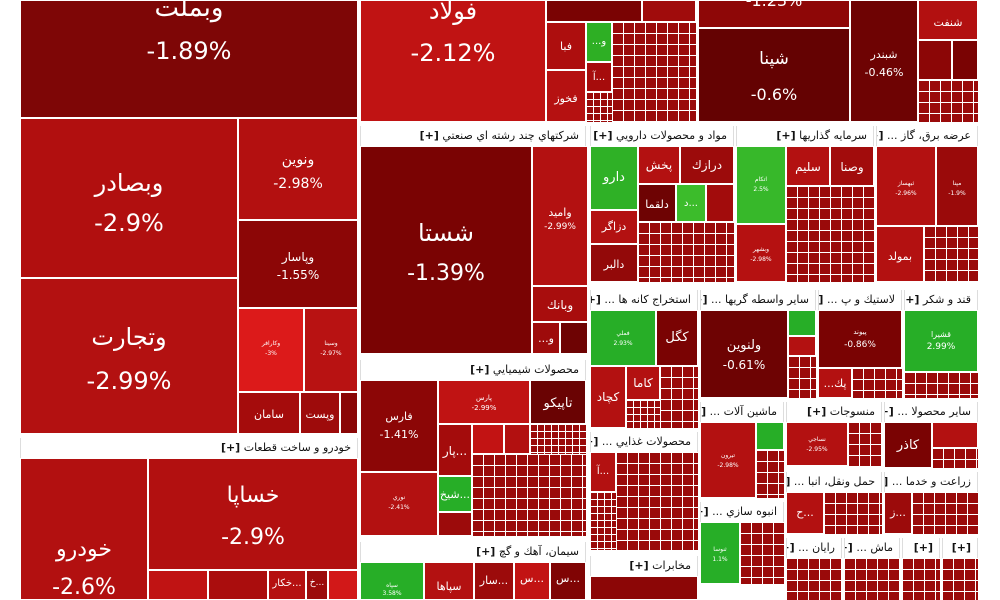  What do you see at coordinates (758, 300) in the screenshot?
I see `section-header-financial: ساير واسطه گريها ... [+]` at bounding box center [758, 300].